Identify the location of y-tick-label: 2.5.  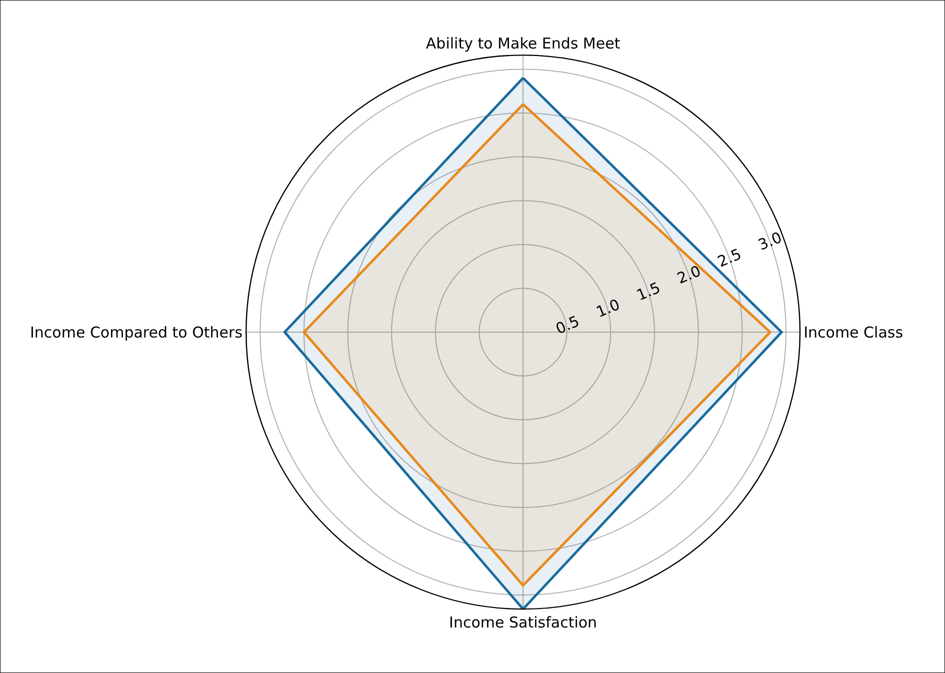
(729, 258).